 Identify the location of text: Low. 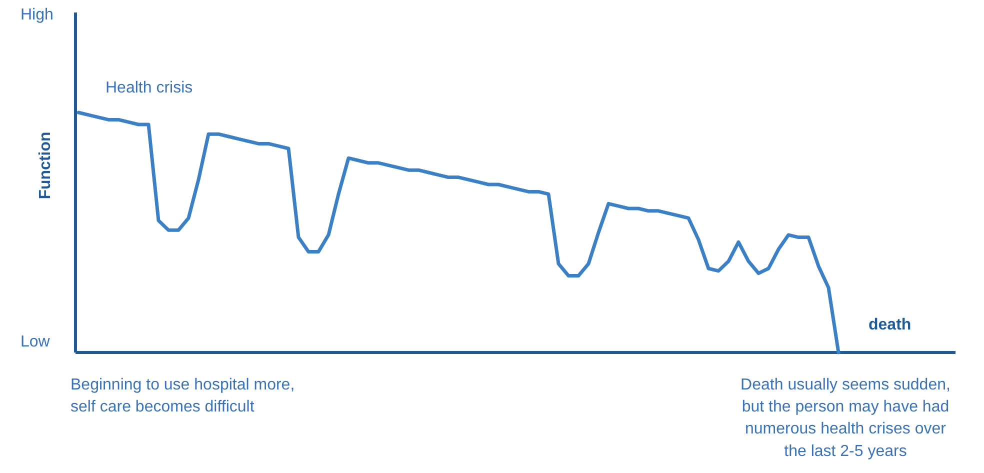
(35, 342).